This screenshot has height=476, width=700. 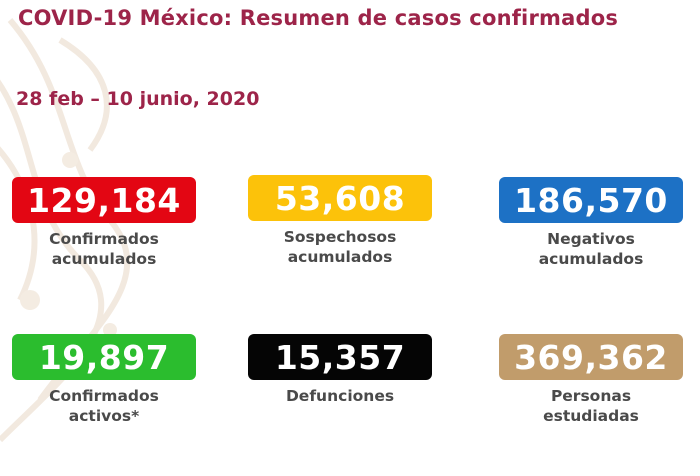 What do you see at coordinates (591, 239) in the screenshot?
I see `card-label-line1: Negativos` at bounding box center [591, 239].